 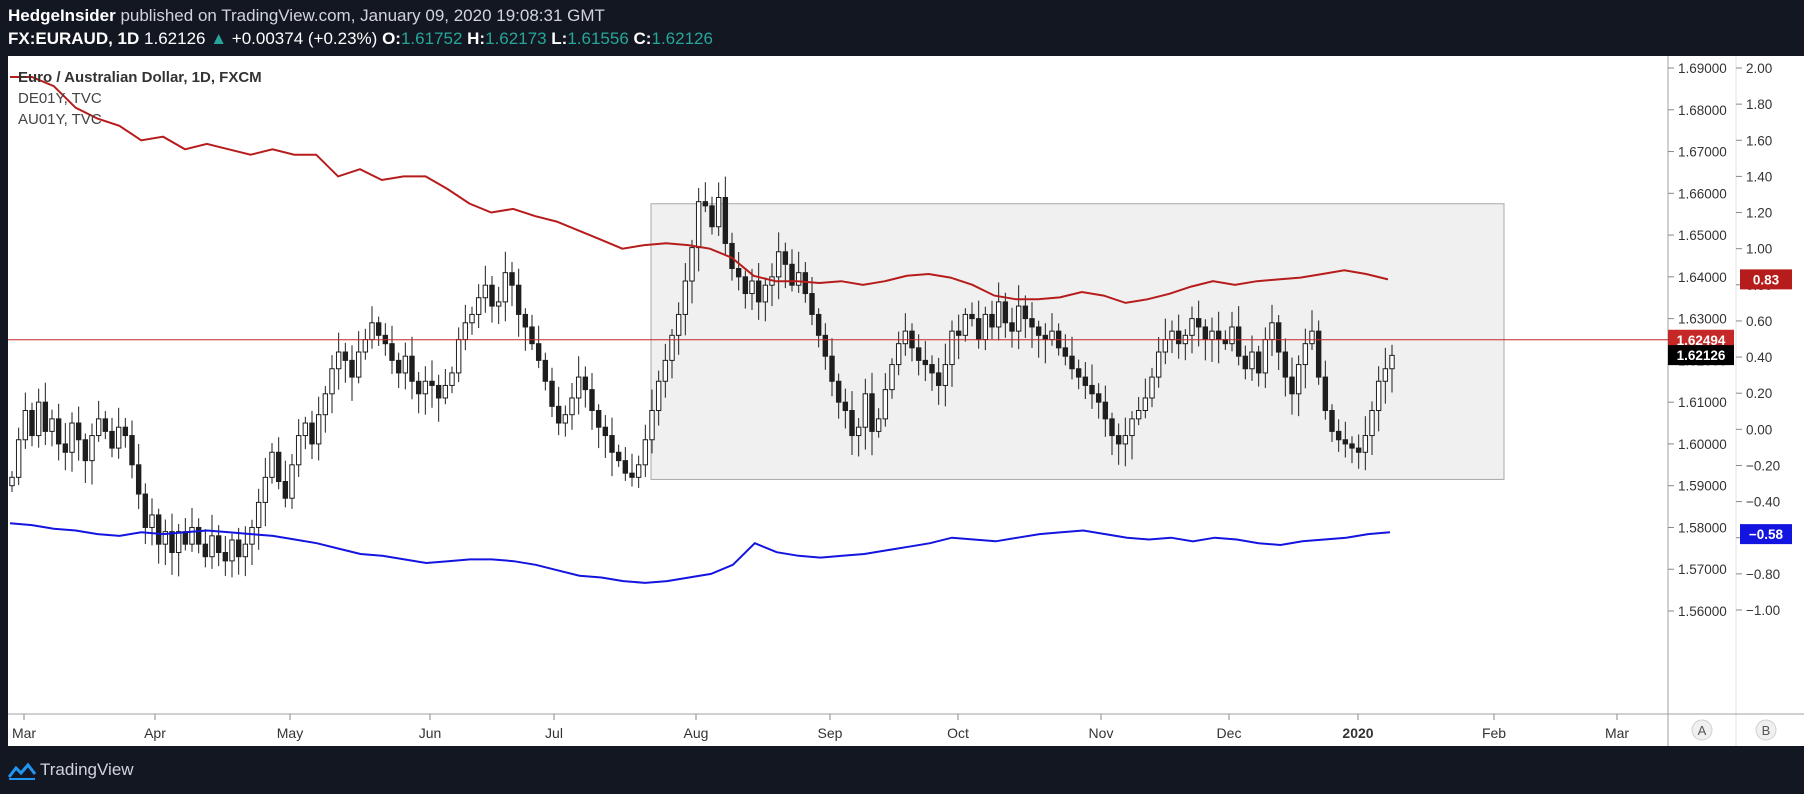 What do you see at coordinates (1763, 465) in the screenshot?
I see `right-tick-label: −0.20` at bounding box center [1763, 465].